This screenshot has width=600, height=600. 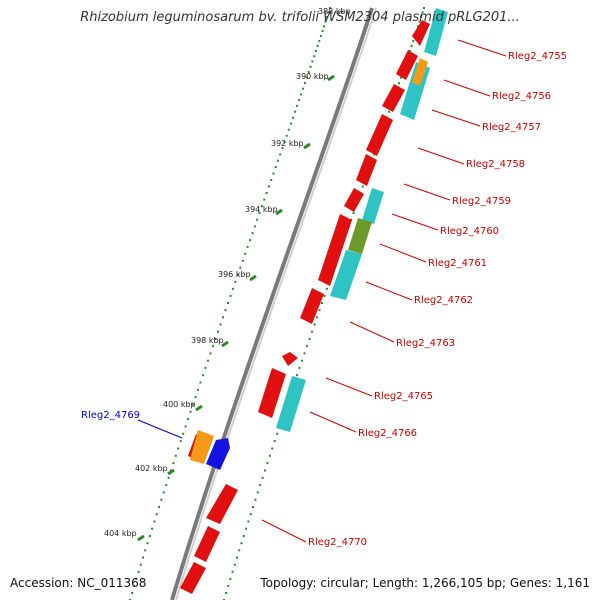 What do you see at coordinates (387, 433) in the screenshot?
I see `gene-label: Rleg2_4766` at bounding box center [387, 433].